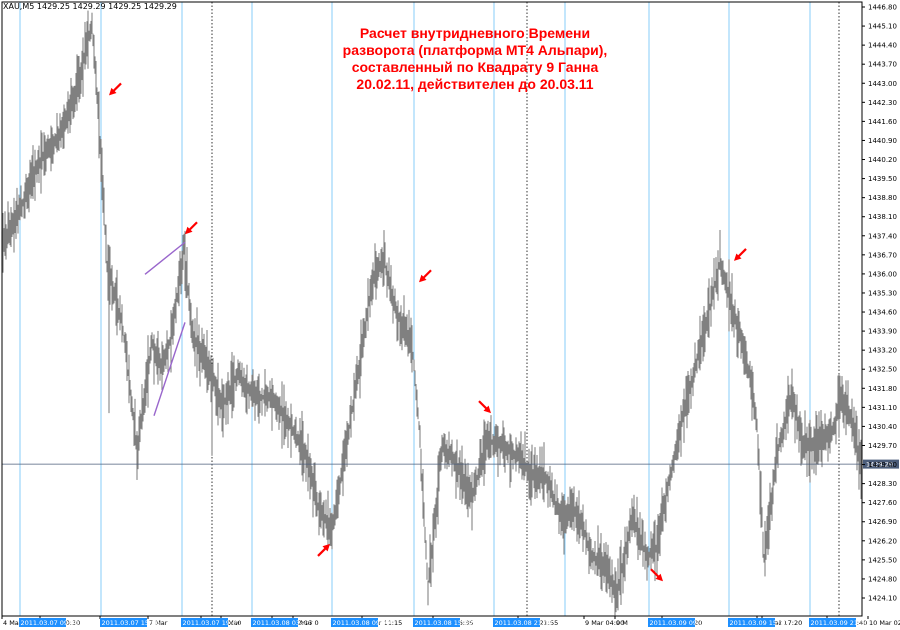  I want to click on marker-time-badge: 2011.03.08 03:00, so click(281, 622).